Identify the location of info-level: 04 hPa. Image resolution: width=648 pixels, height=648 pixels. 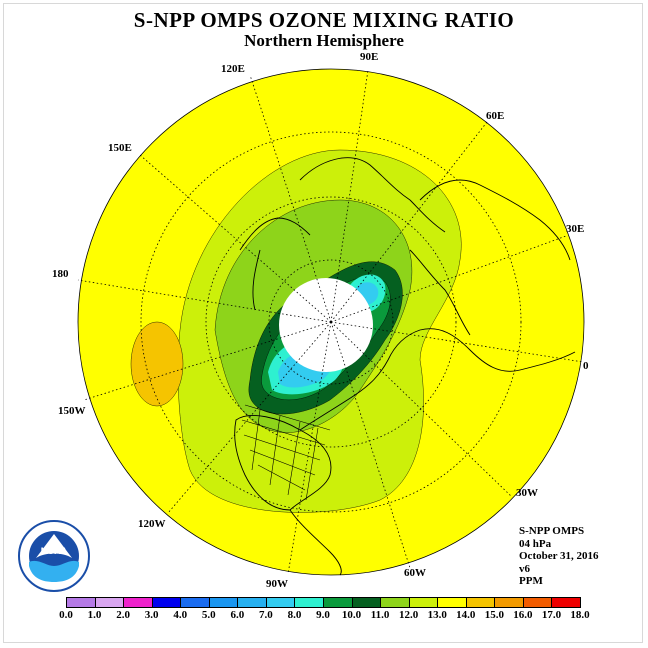
(535, 543).